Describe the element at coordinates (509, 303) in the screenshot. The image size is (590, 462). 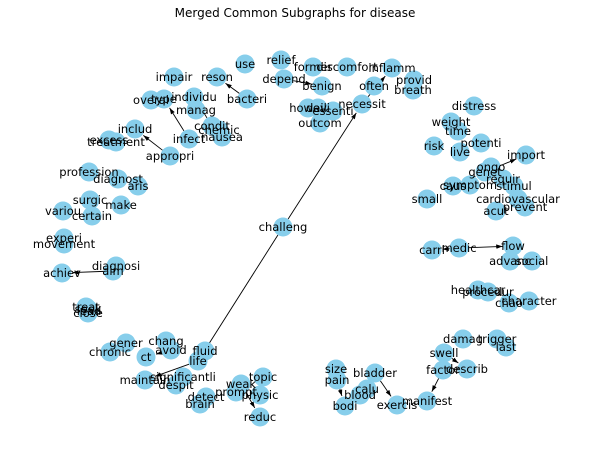
I see `node-chao` at that location.